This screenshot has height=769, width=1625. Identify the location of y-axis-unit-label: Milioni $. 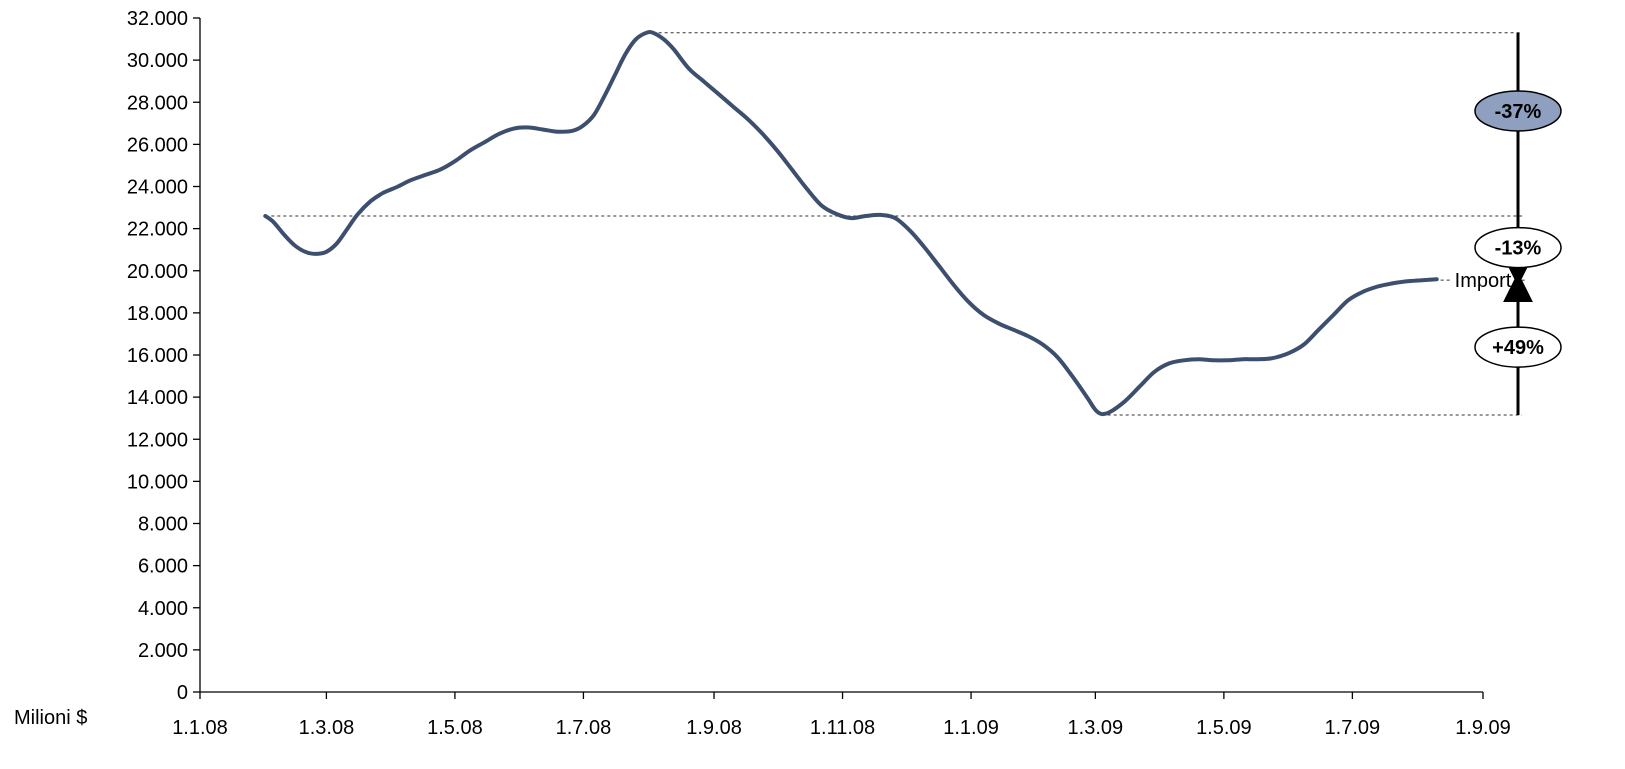
(50, 718).